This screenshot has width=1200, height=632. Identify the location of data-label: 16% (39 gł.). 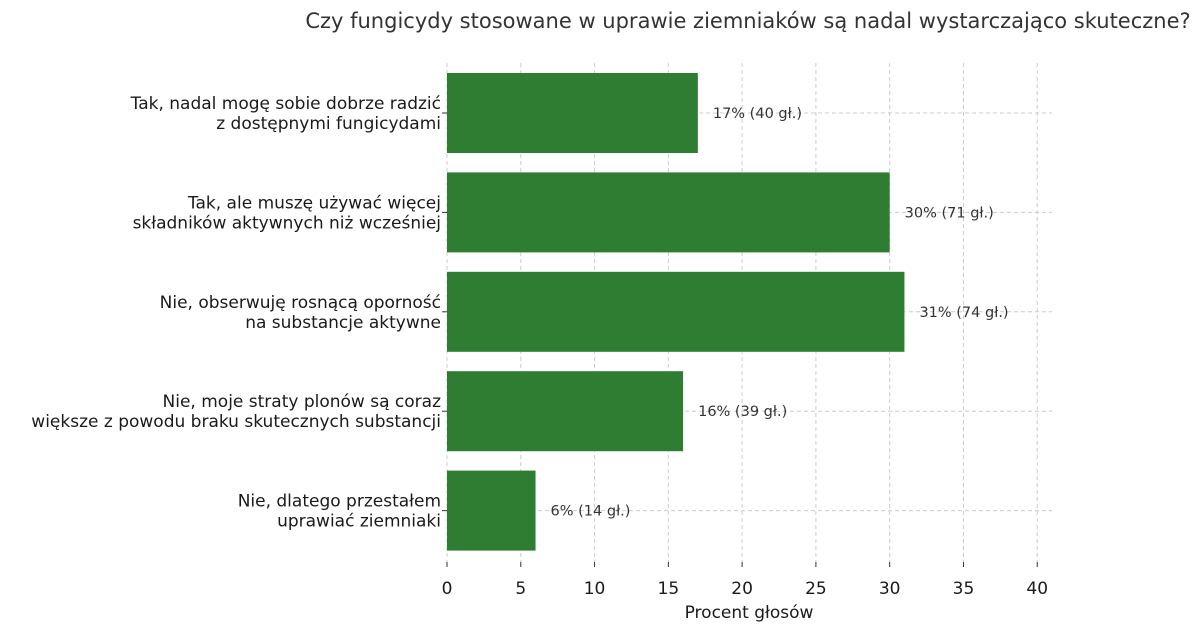
(742, 412).